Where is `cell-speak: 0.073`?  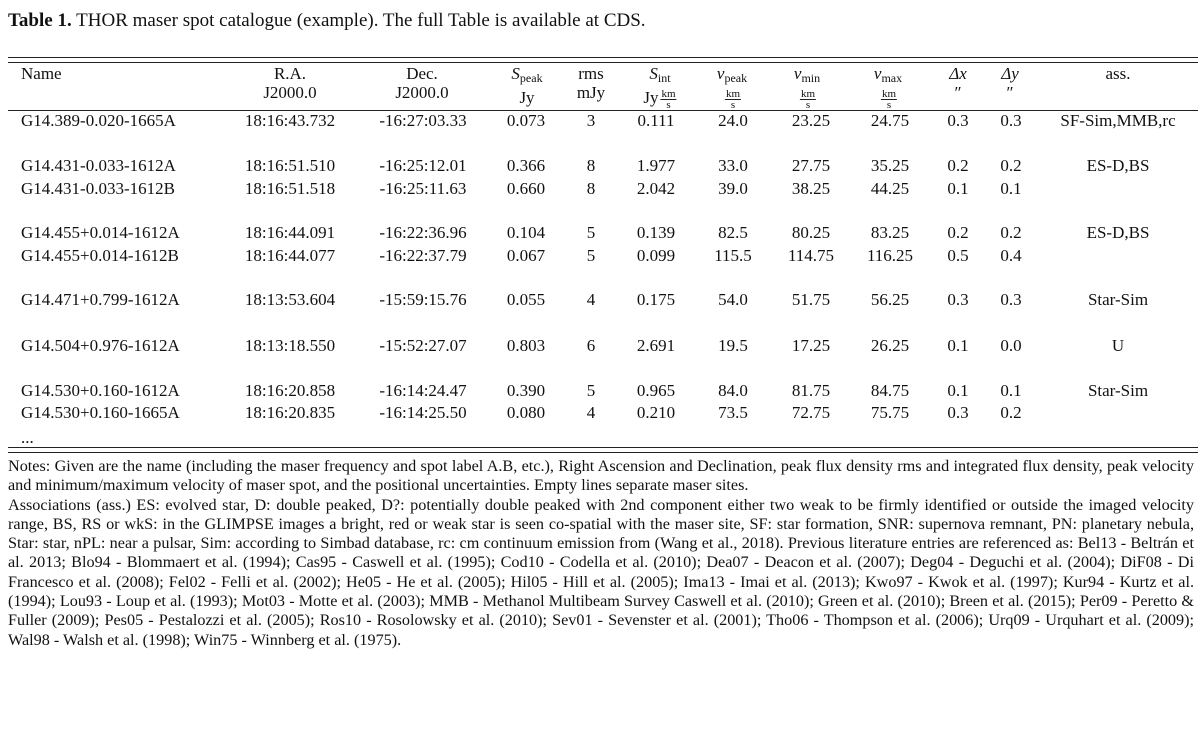 cell-speak: 0.073 is located at coordinates (526, 120).